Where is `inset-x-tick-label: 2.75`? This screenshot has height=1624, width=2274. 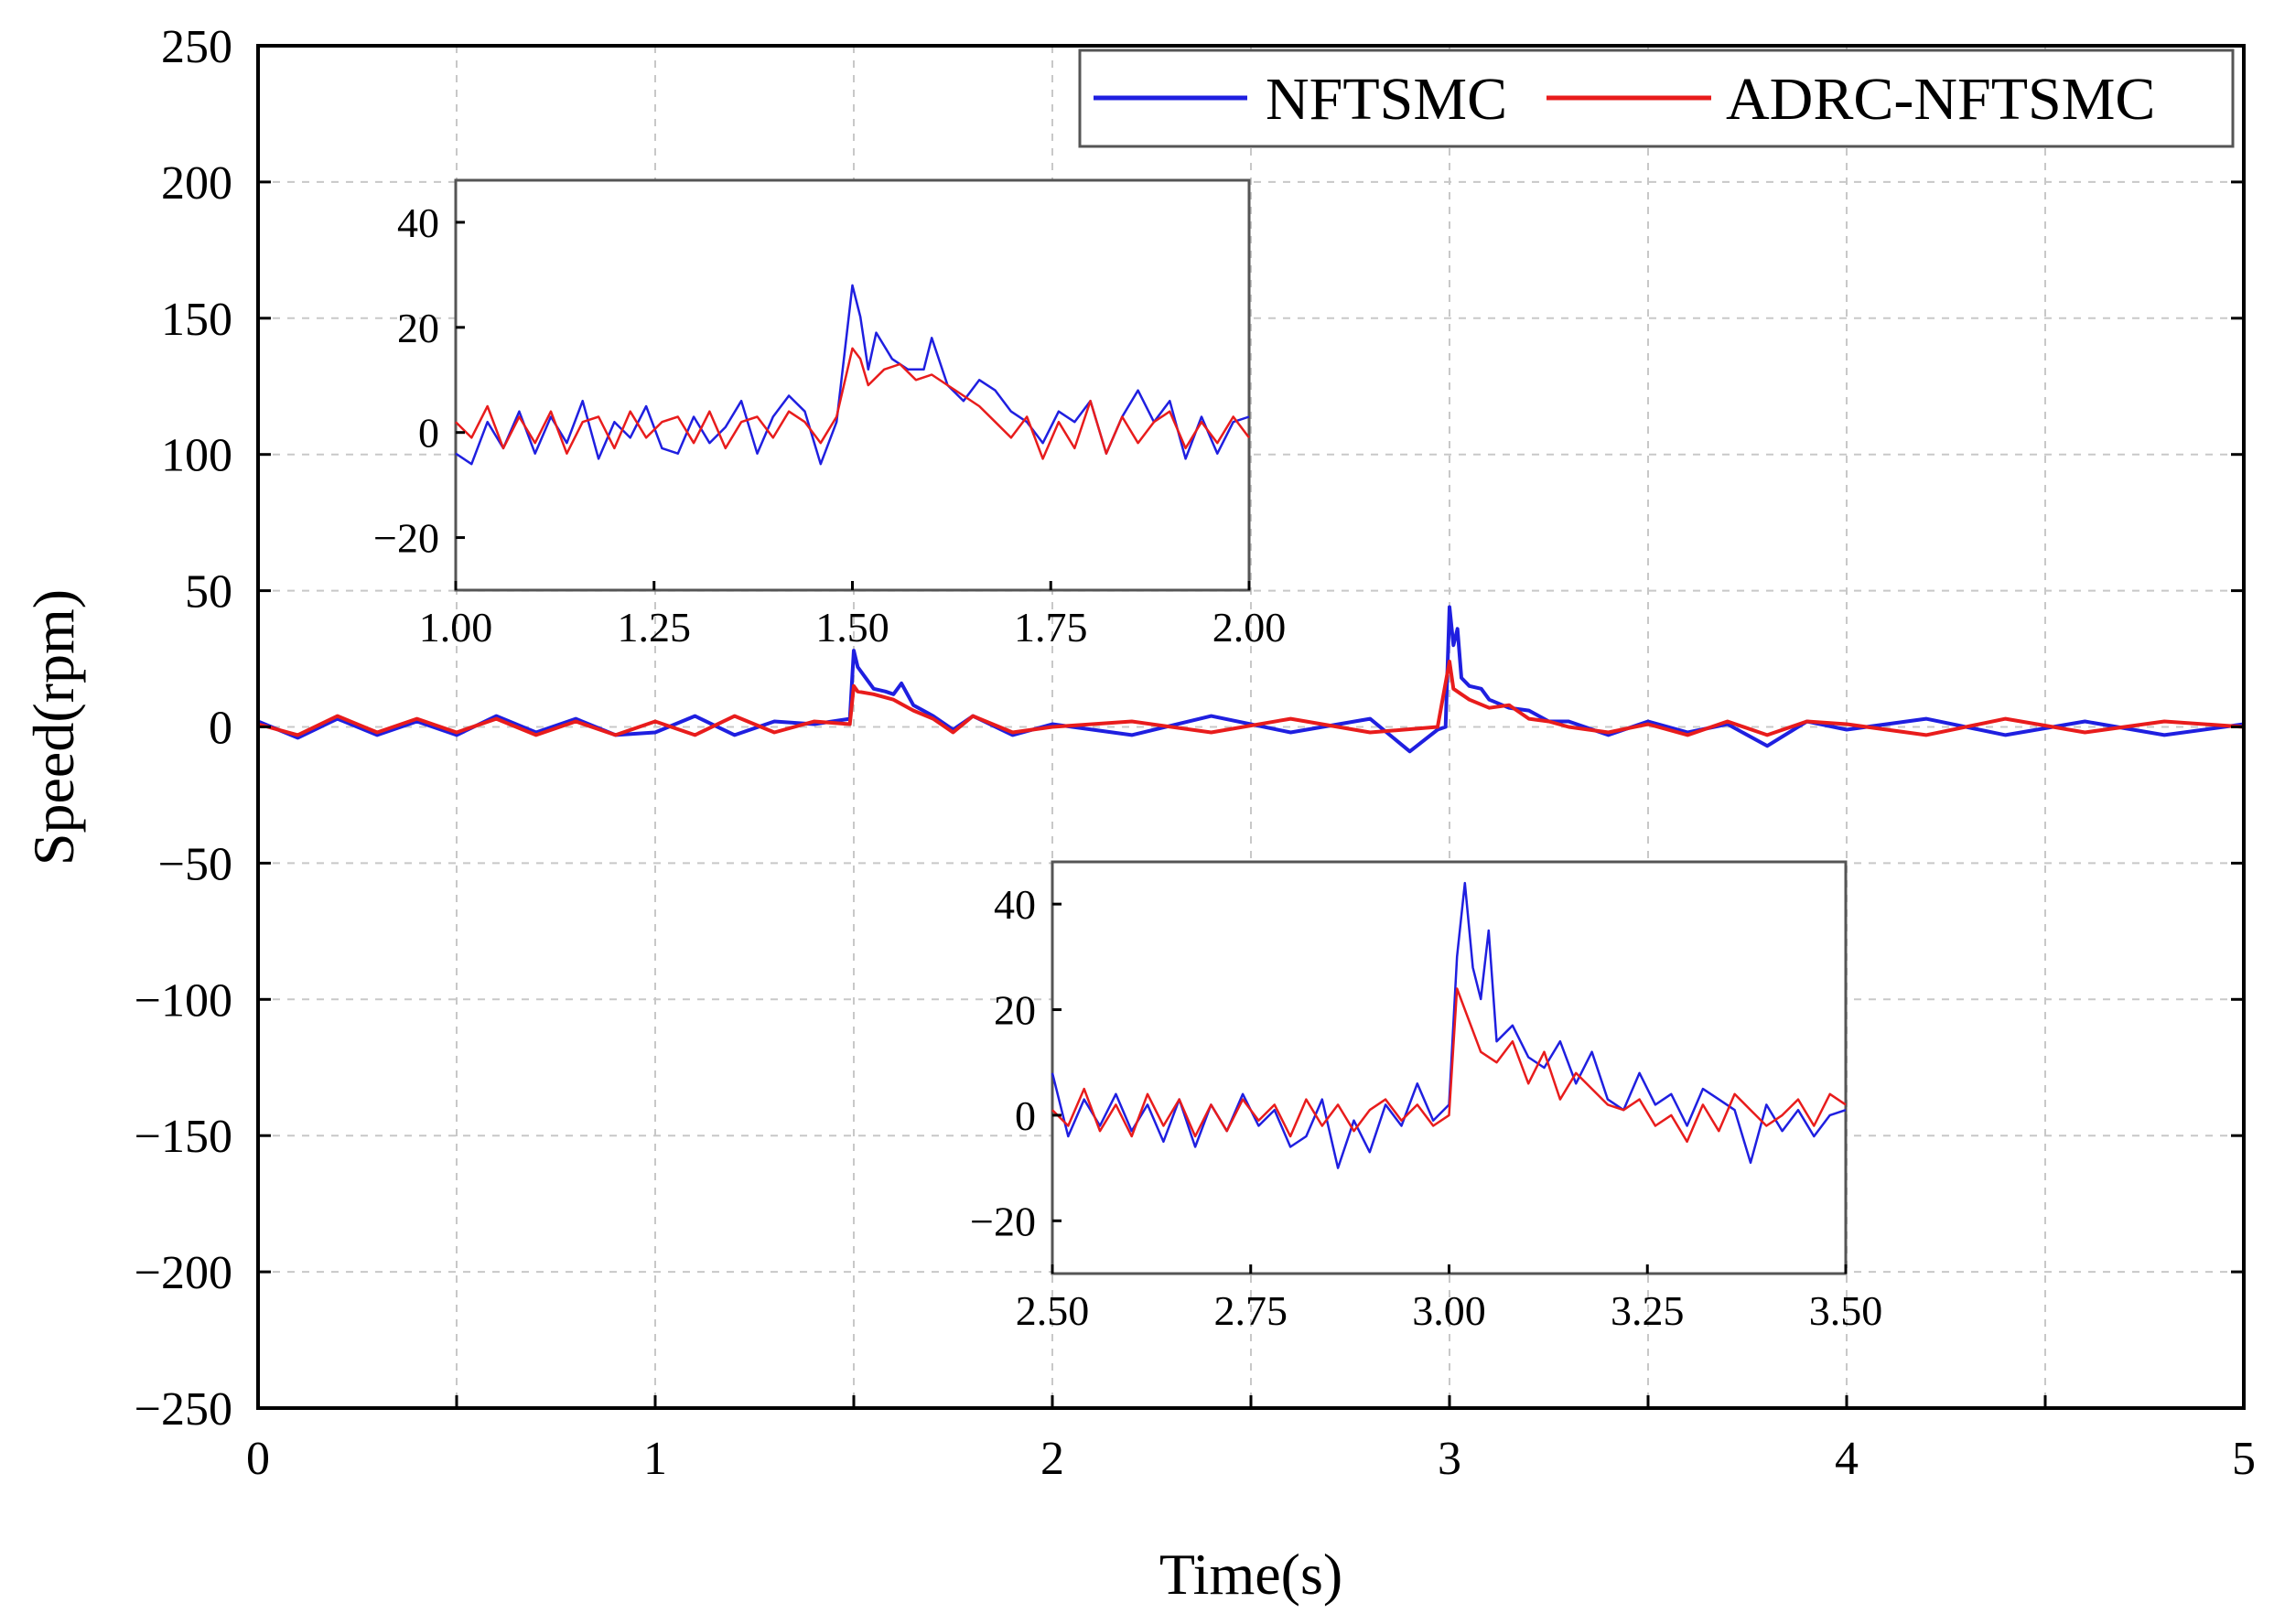
inset-x-tick-label: 2.75 is located at coordinates (1251, 1310).